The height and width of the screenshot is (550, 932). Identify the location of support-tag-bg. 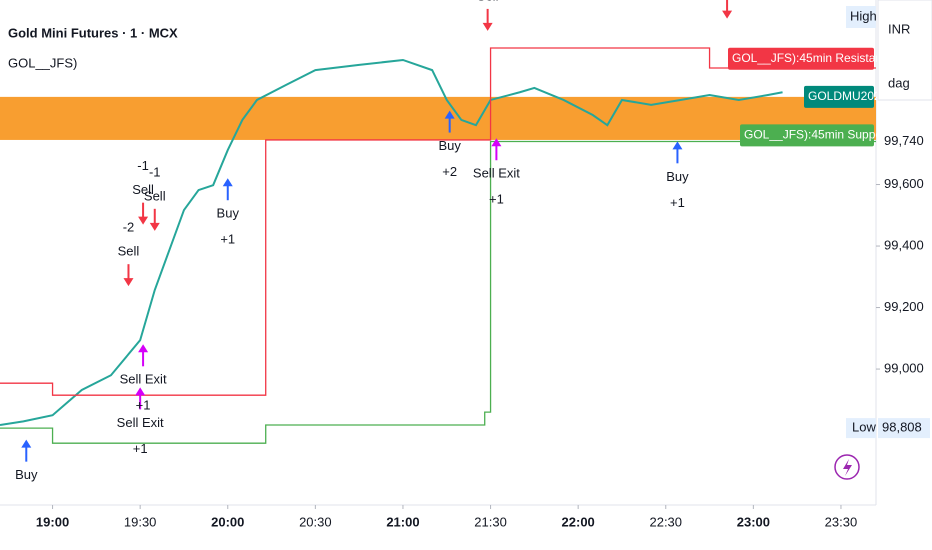
(807, 135).